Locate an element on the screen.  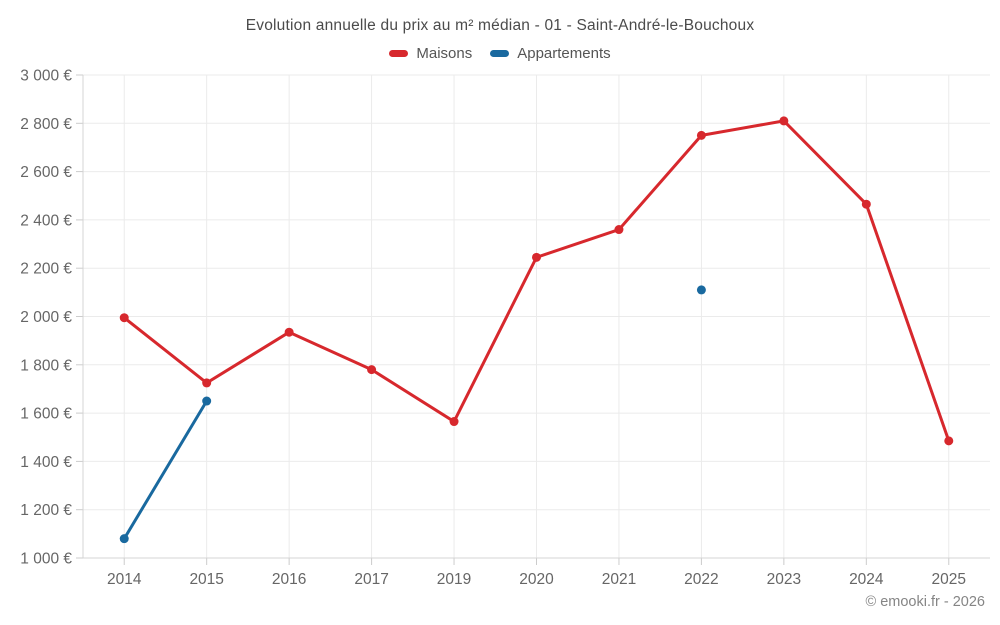
y-axis-label: 2 400 € is located at coordinates (46, 220).